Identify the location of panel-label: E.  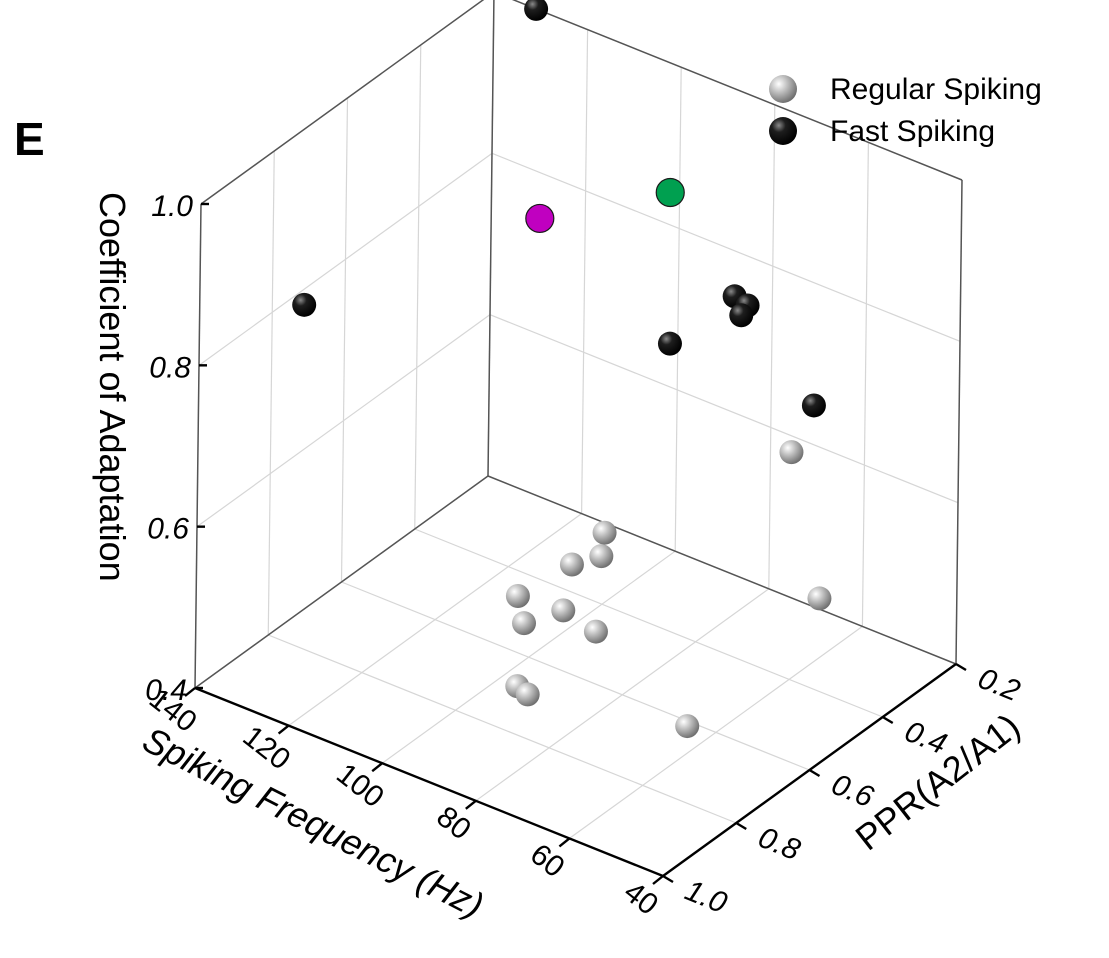
(29, 139).